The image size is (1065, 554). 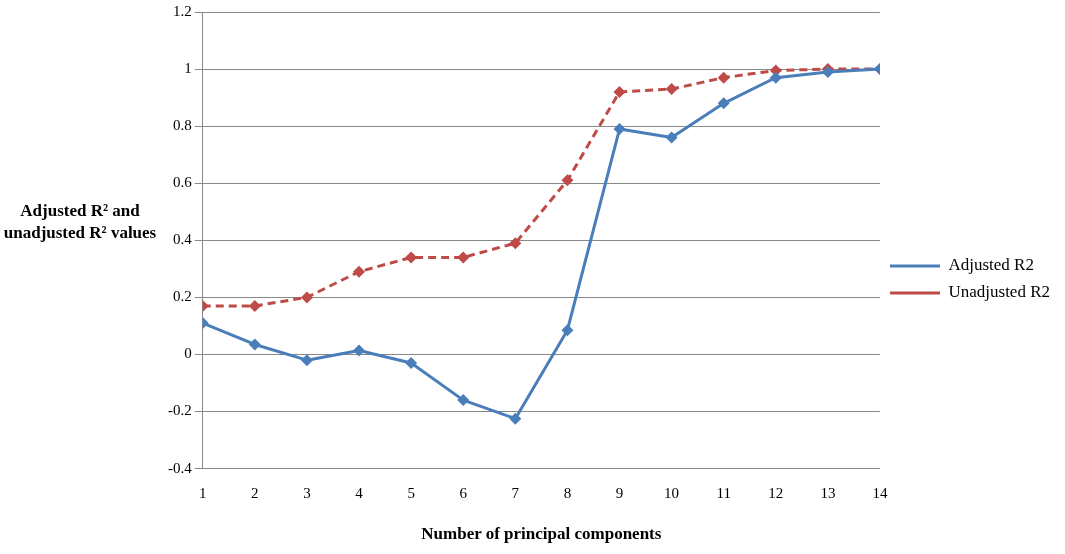 What do you see at coordinates (828, 492) in the screenshot?
I see `x-tick-label: 13` at bounding box center [828, 492].